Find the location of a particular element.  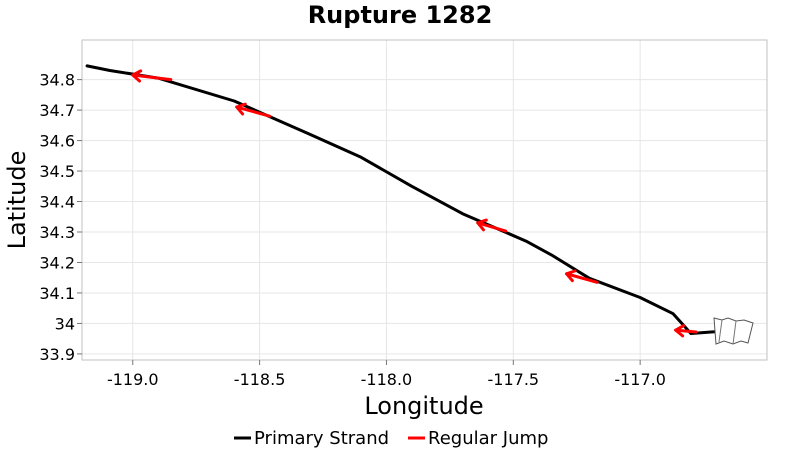

y-tick-label: 34.4 is located at coordinates (57, 202).